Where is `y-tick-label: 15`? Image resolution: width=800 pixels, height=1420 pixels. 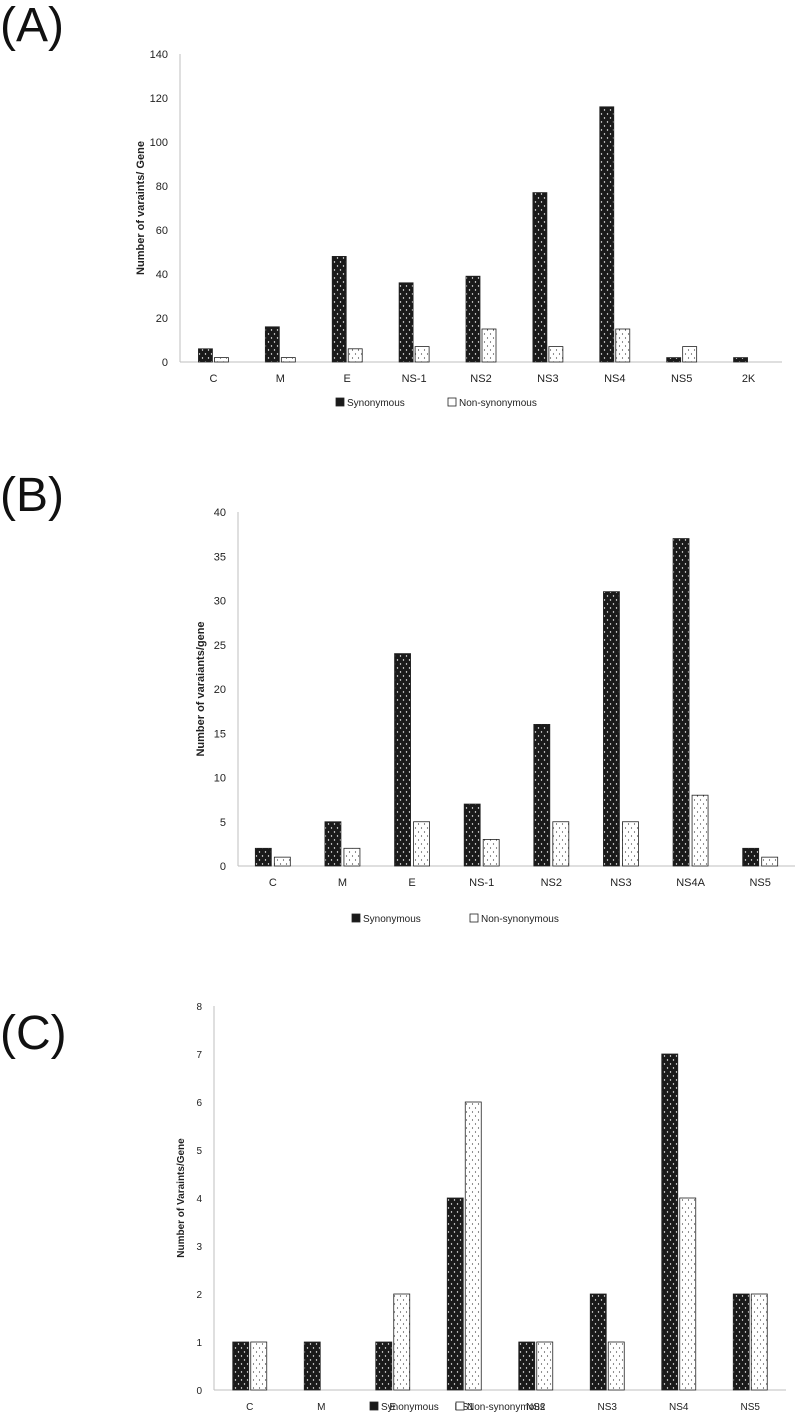 y-tick-label: 15 is located at coordinates (220, 734).